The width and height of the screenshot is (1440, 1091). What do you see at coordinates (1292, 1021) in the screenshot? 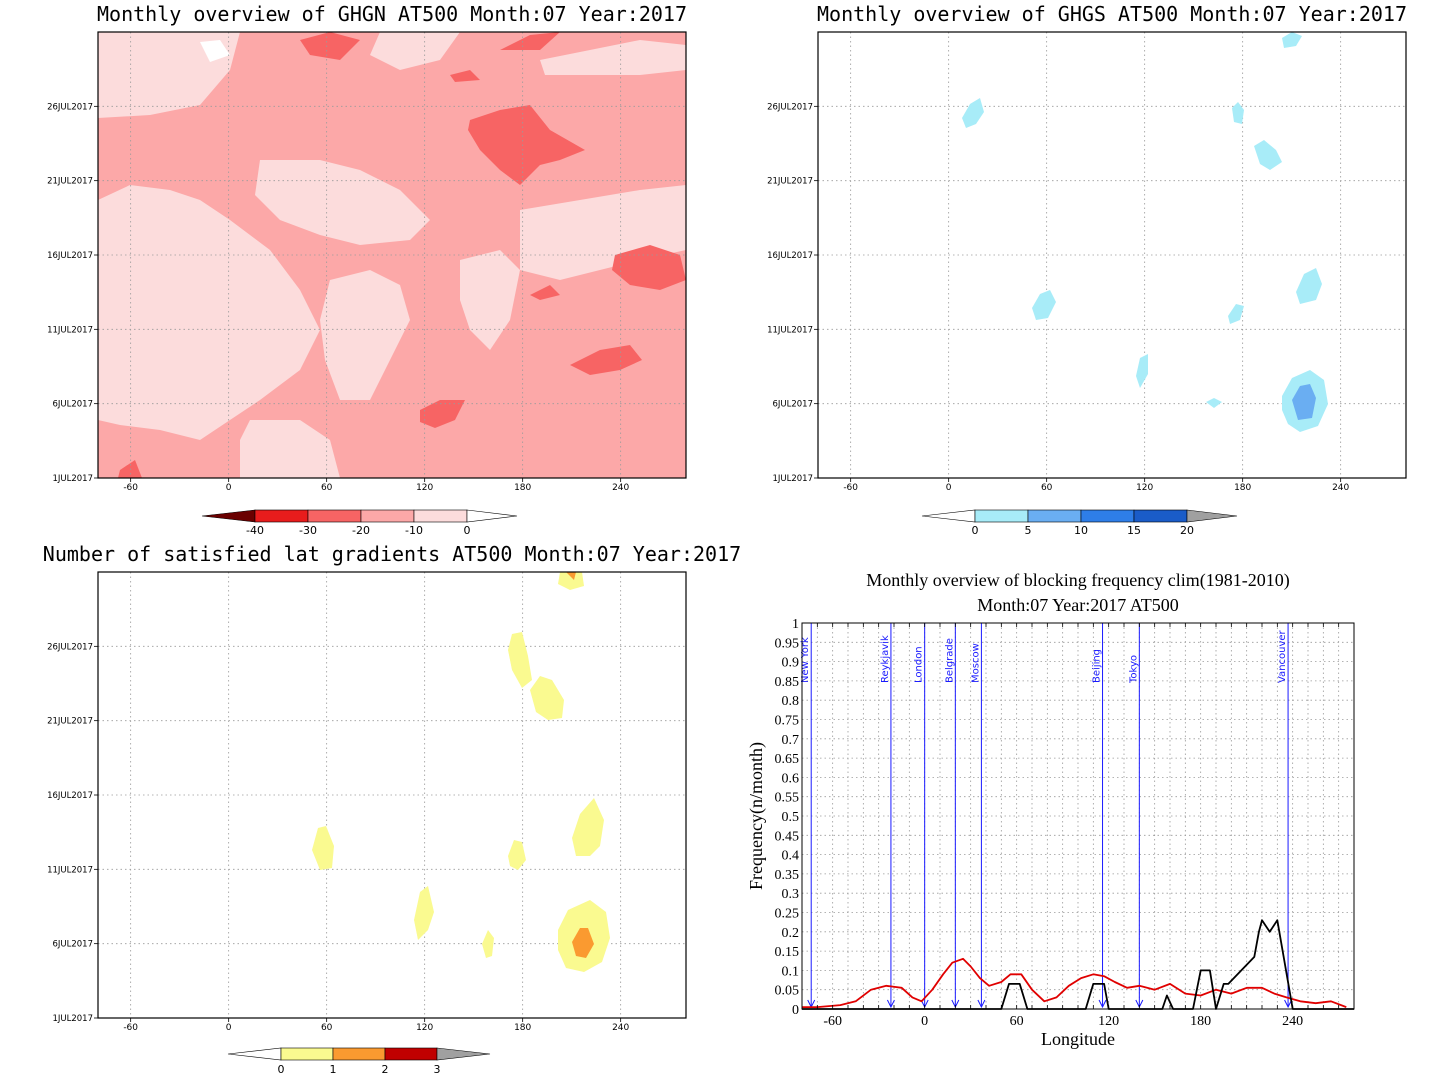
I see `blocking-x-tick-label: 240` at bounding box center [1292, 1021].